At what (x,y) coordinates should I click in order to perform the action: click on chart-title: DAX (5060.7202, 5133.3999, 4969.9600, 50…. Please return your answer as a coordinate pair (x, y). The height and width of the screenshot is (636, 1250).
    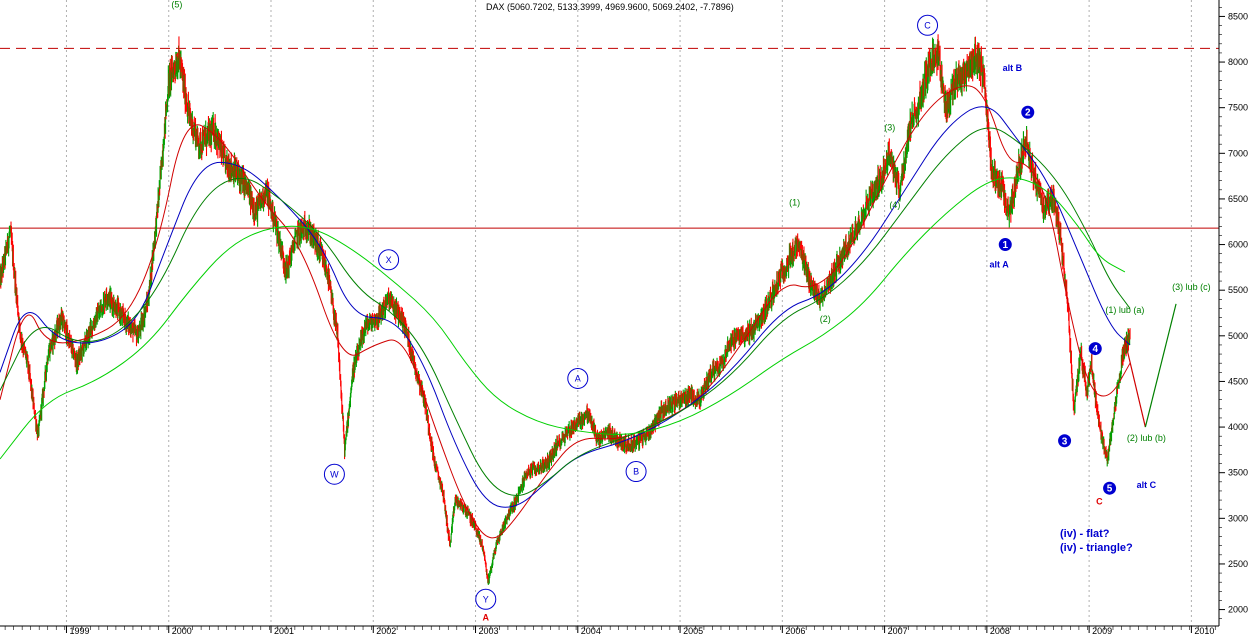
    Looking at the image, I should click on (610, 7).